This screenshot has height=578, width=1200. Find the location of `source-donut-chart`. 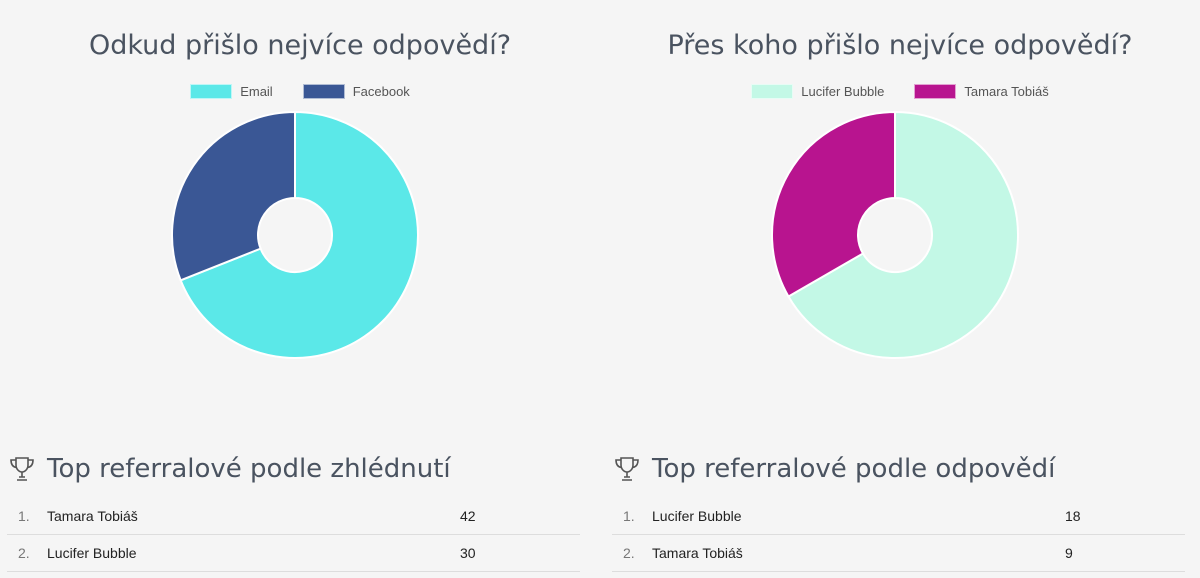

source-donut-chart is located at coordinates (295, 234).